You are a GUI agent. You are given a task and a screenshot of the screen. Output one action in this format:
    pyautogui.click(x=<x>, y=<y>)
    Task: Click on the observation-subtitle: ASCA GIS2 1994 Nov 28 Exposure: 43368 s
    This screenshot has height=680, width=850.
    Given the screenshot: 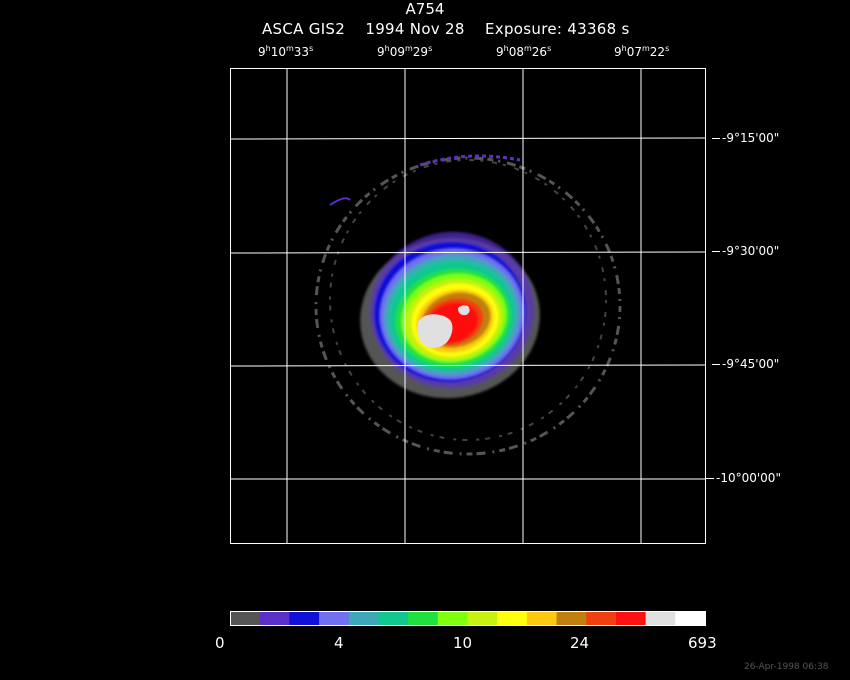 What is the action you would take?
    pyautogui.click(x=446, y=29)
    